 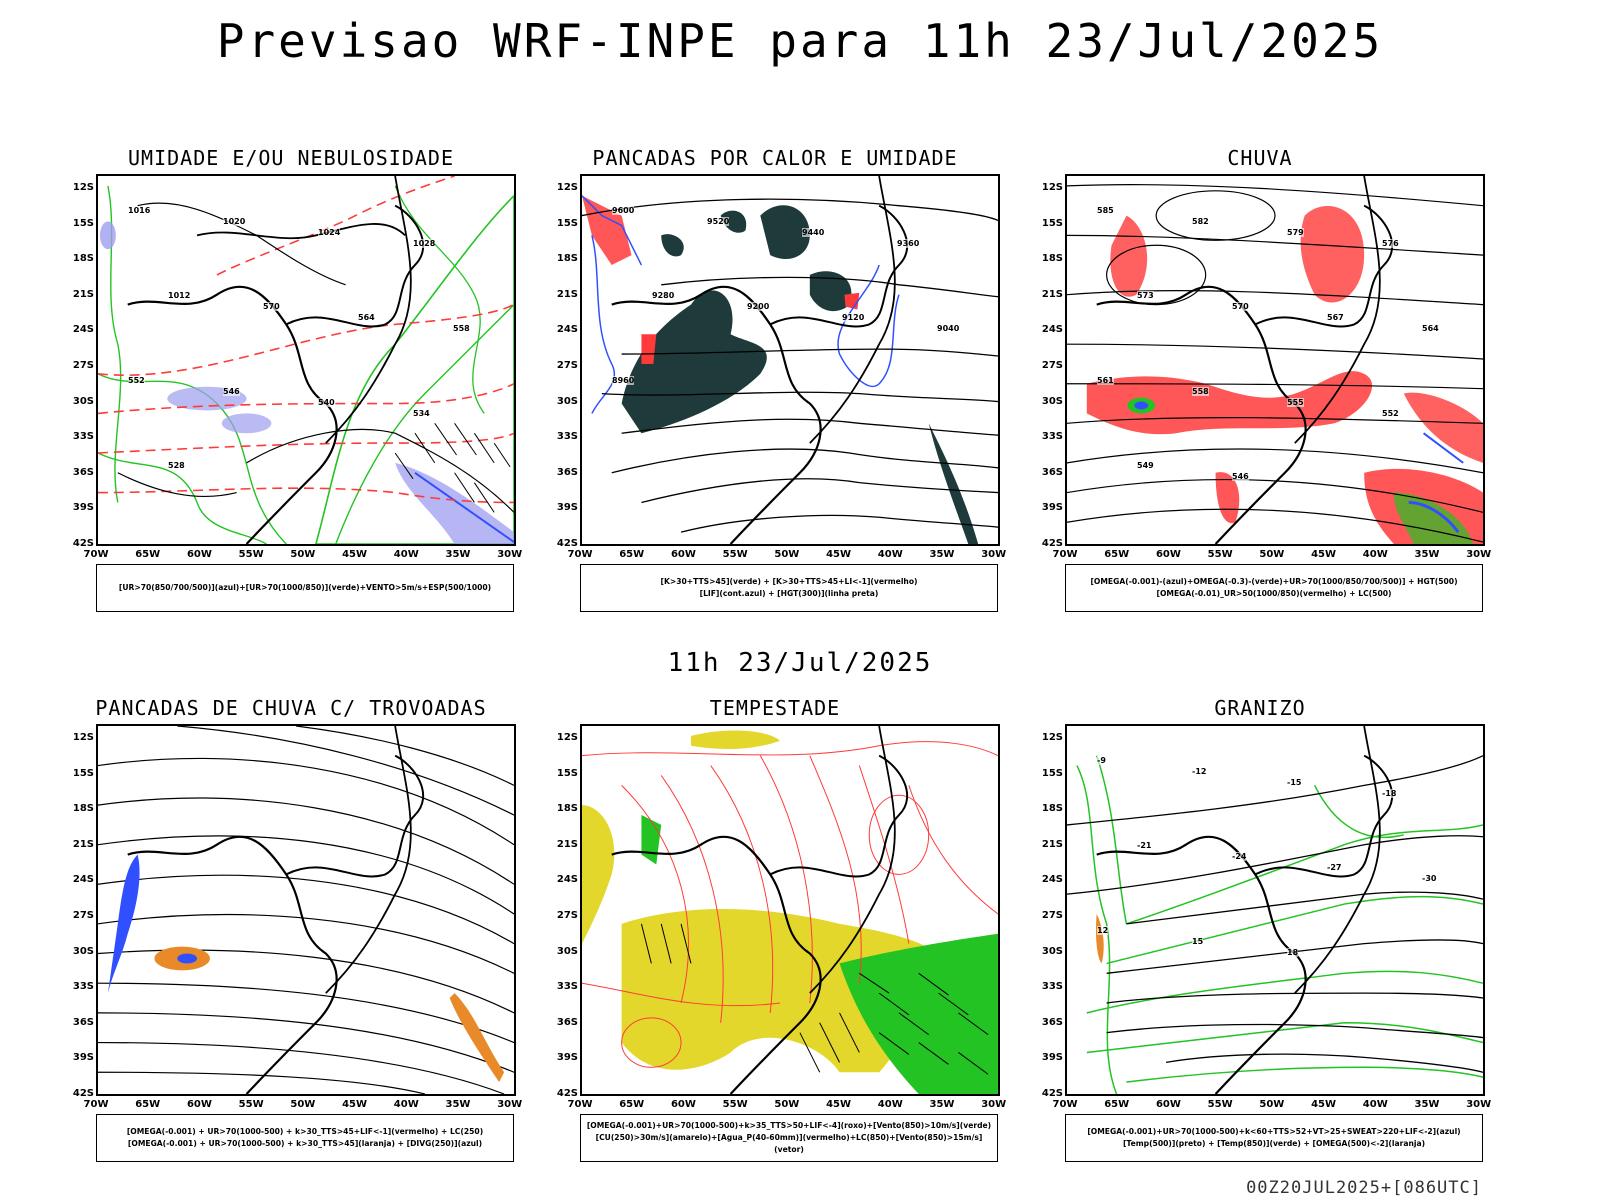 I want to click on contour-label: -12, so click(x=1199, y=771).